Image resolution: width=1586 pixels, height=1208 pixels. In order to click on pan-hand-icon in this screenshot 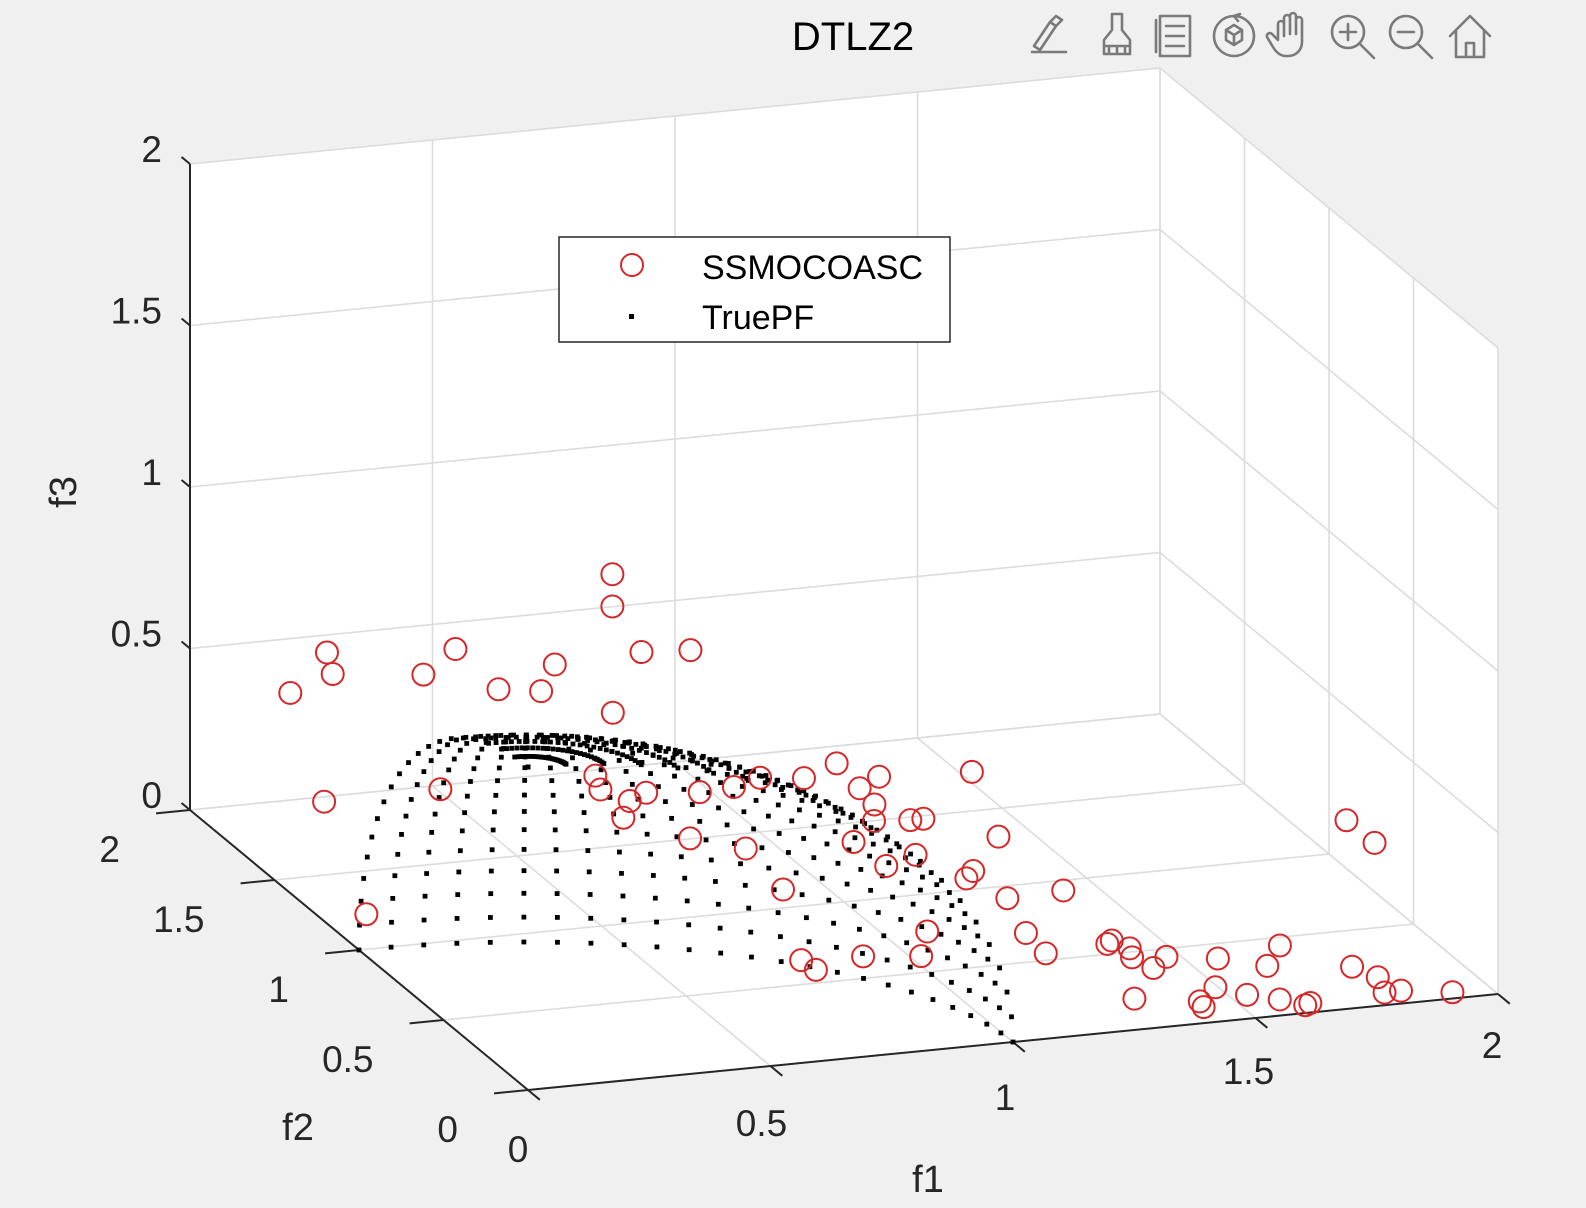, I will do `click(1290, 35)`.